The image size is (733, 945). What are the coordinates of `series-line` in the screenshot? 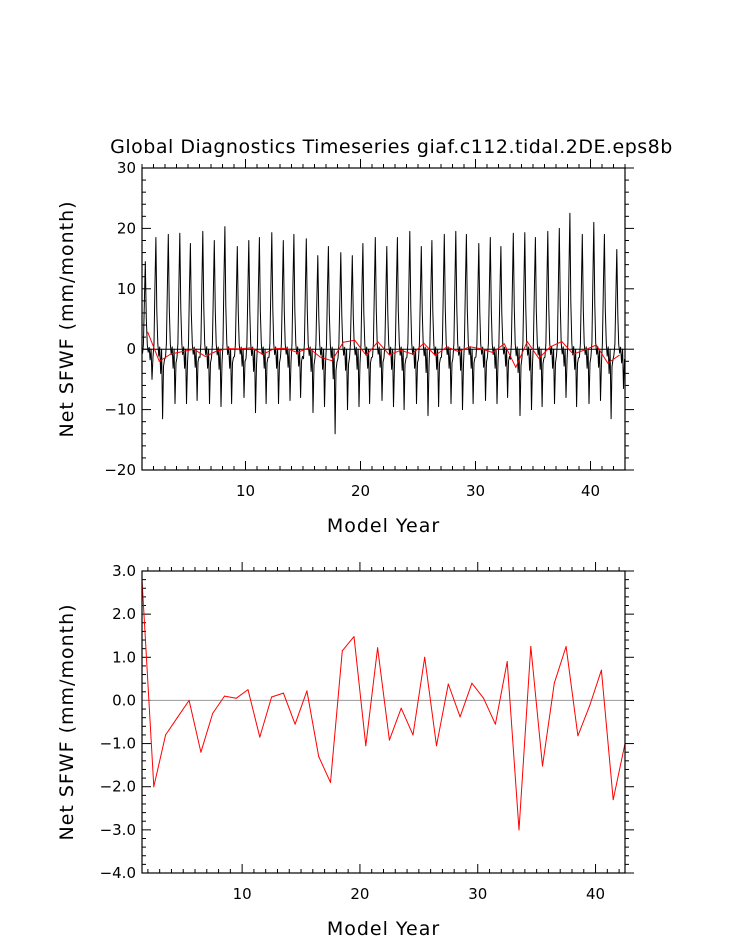 It's located at (383, 350).